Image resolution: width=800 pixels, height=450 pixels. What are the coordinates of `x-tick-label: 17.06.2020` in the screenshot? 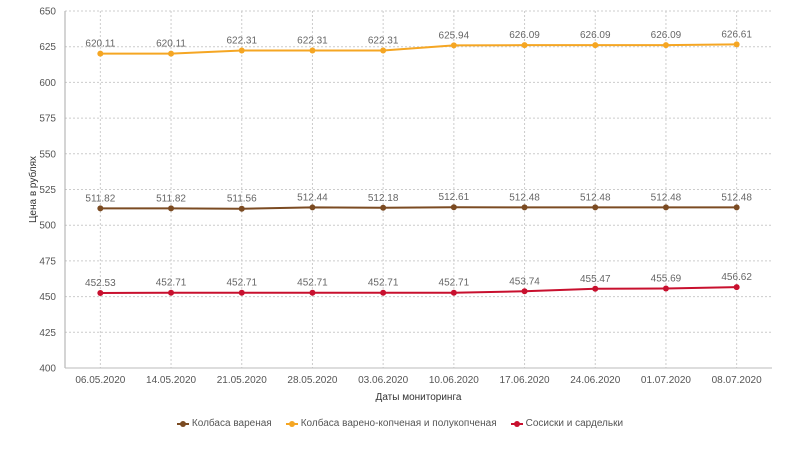 It's located at (525, 380).